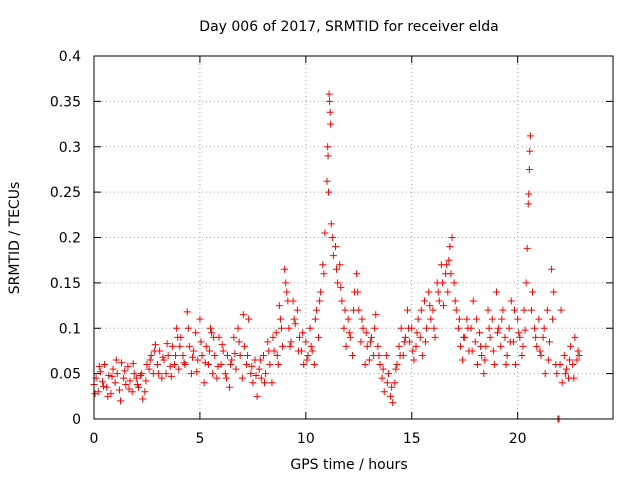  What do you see at coordinates (94, 439) in the screenshot?
I see `x-tick-label: 0` at bounding box center [94, 439].